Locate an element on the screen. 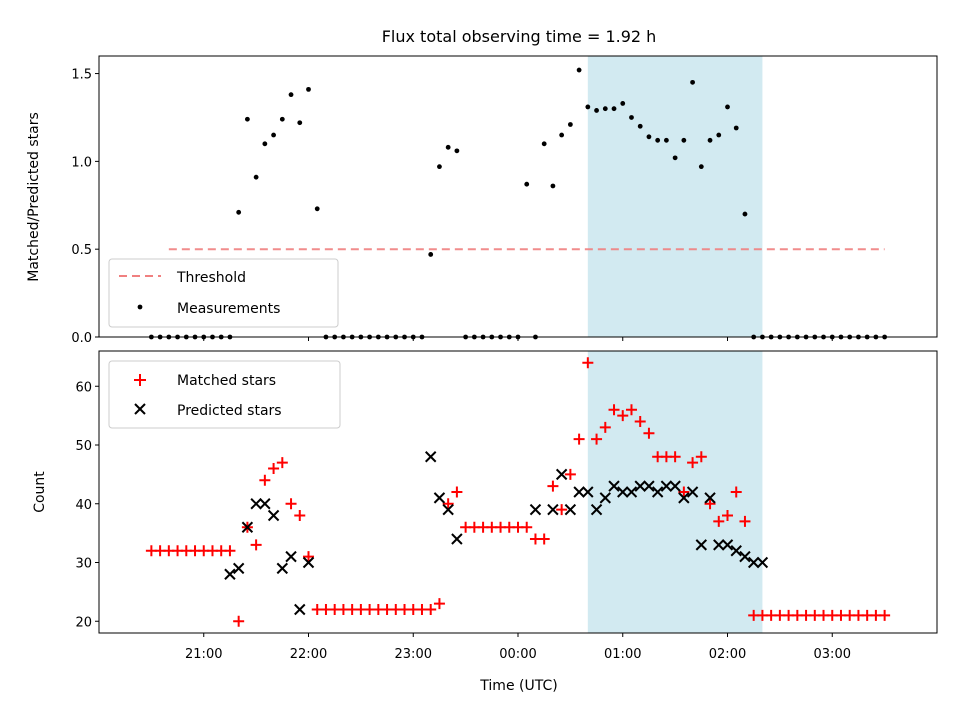  y-tick-label: 0.0 is located at coordinates (81, 338).